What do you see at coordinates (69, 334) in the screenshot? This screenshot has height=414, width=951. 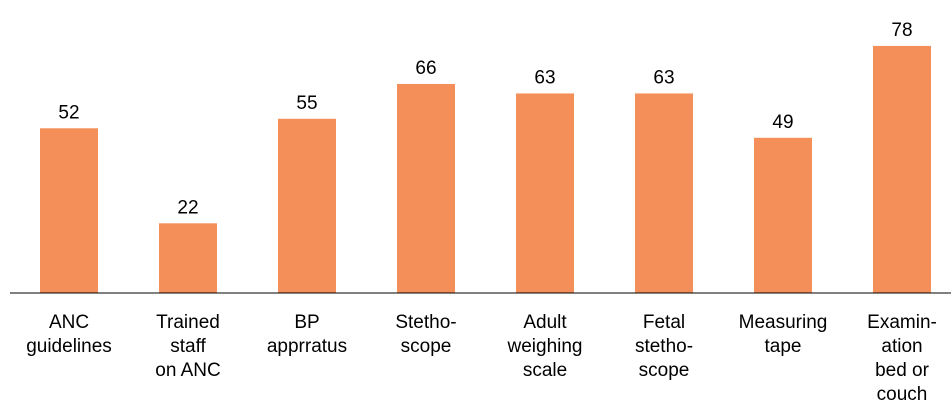 I see `x-tick-label: ANC guidelines` at bounding box center [69, 334].